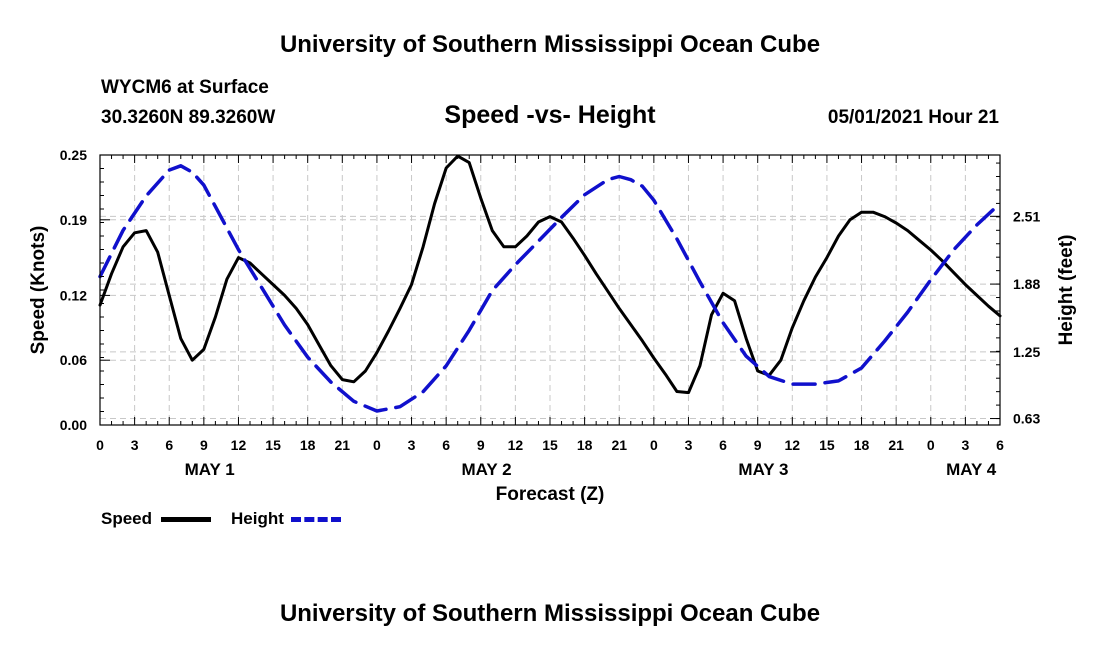 The width and height of the screenshot is (1100, 650). I want to click on day-label: MAY 1, so click(210, 469).